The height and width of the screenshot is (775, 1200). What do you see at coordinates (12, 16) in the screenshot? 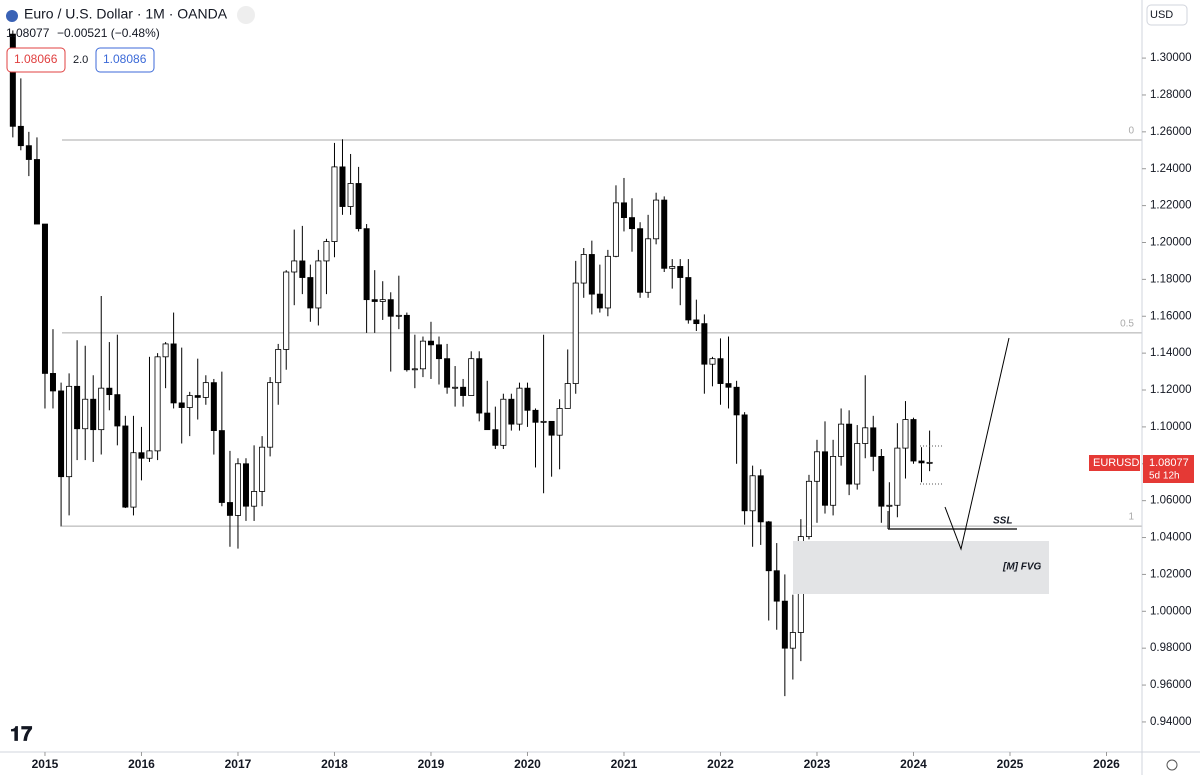
I see `symbol-icon` at bounding box center [12, 16].